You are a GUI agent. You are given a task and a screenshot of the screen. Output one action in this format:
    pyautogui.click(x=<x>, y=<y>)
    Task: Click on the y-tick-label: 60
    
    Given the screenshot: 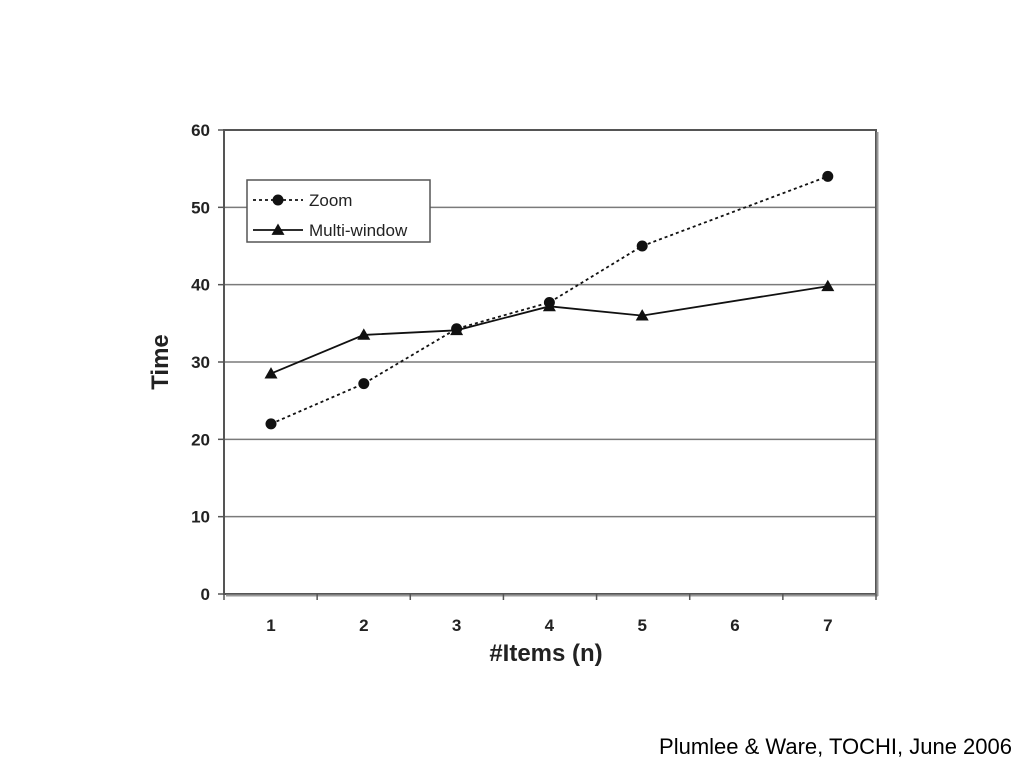 What is the action you would take?
    pyautogui.click(x=200, y=130)
    